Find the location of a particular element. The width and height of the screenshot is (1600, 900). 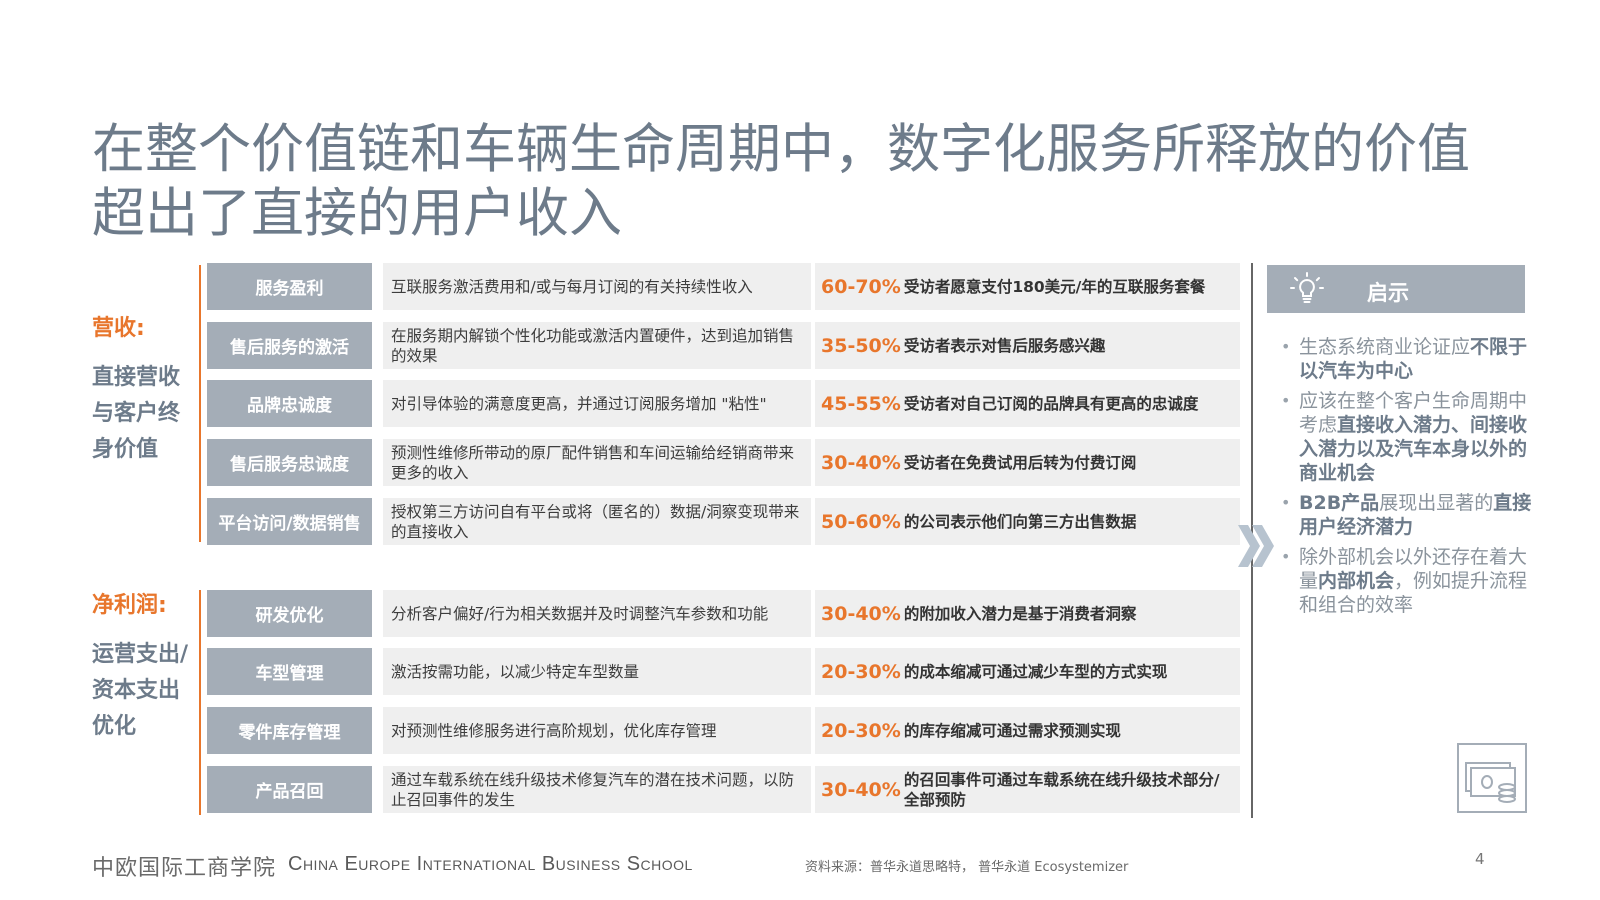

insight-emphasis: 直接用户经济潜力 is located at coordinates (1415, 515).